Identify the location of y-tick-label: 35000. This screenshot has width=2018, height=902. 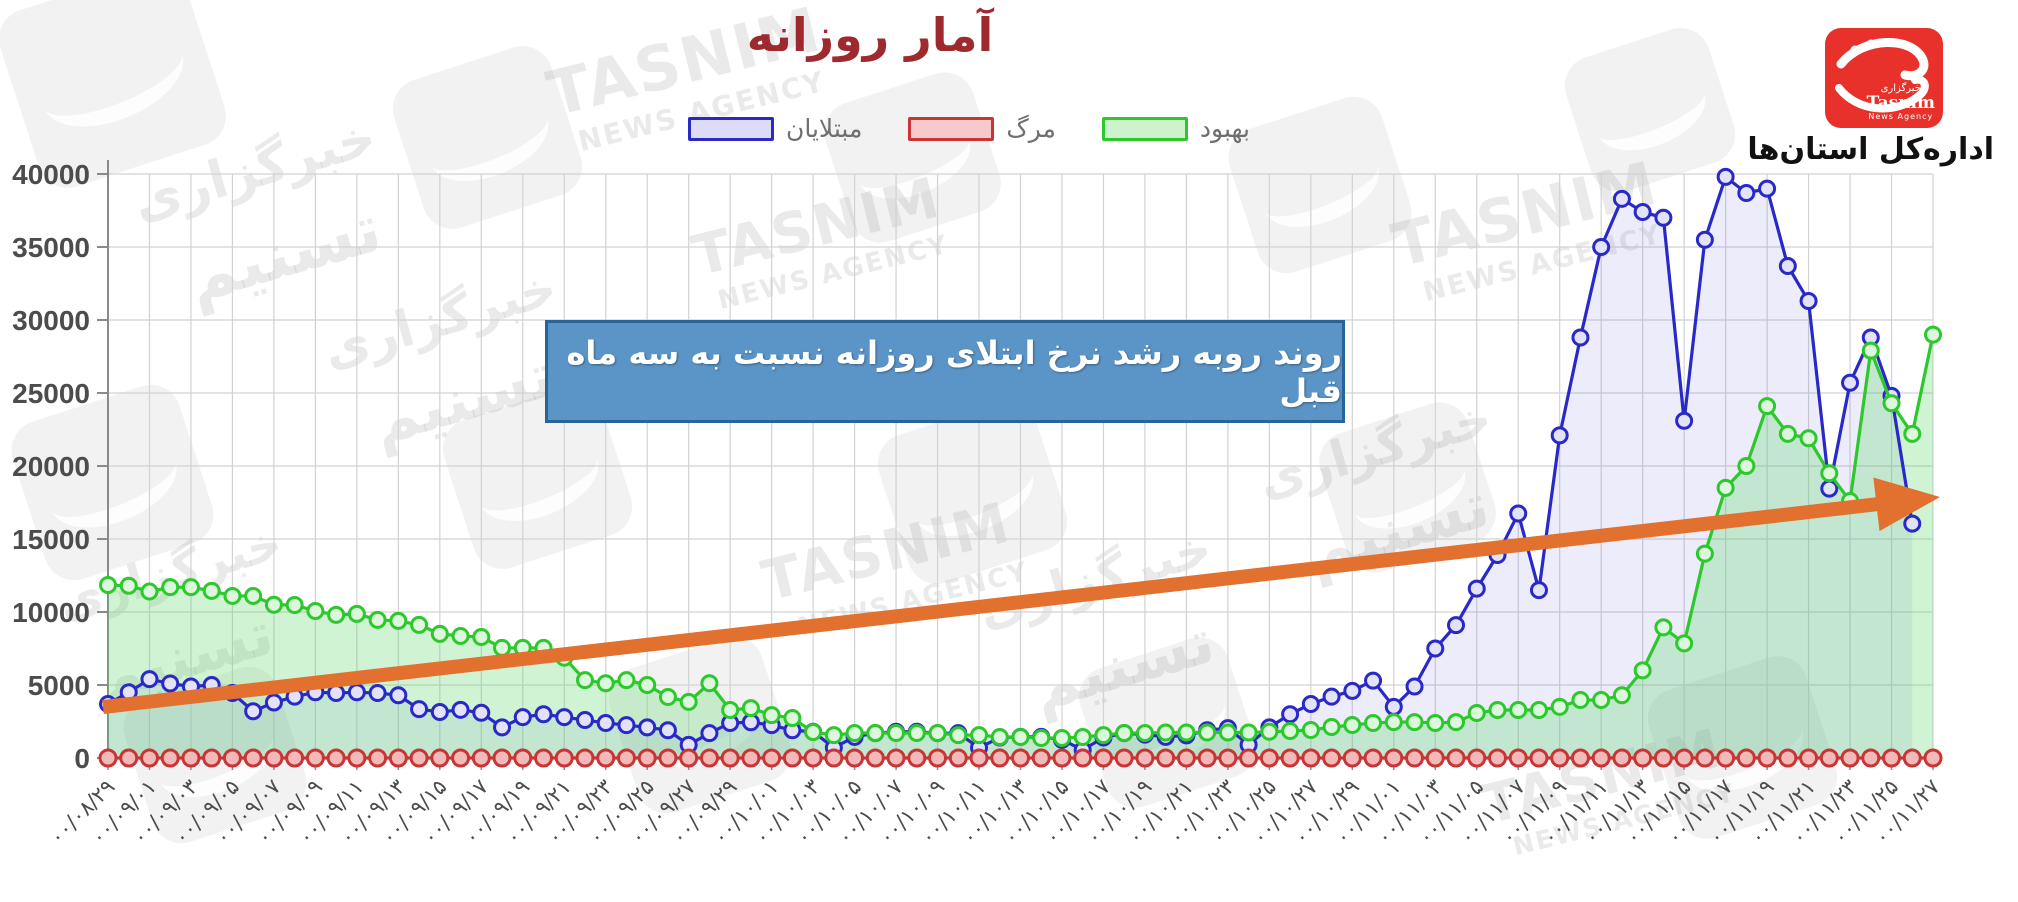
(51, 247).